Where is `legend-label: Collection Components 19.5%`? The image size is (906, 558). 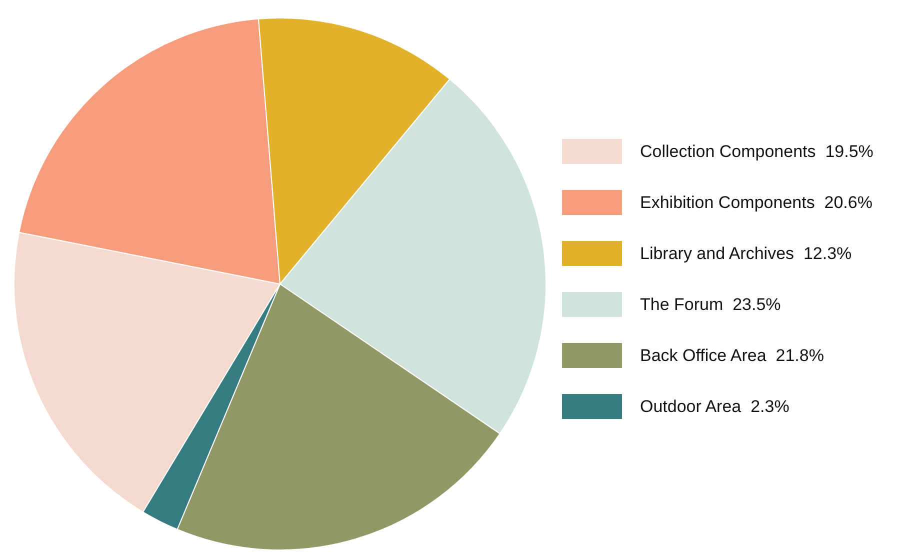 legend-label: Collection Components 19.5% is located at coordinates (757, 152).